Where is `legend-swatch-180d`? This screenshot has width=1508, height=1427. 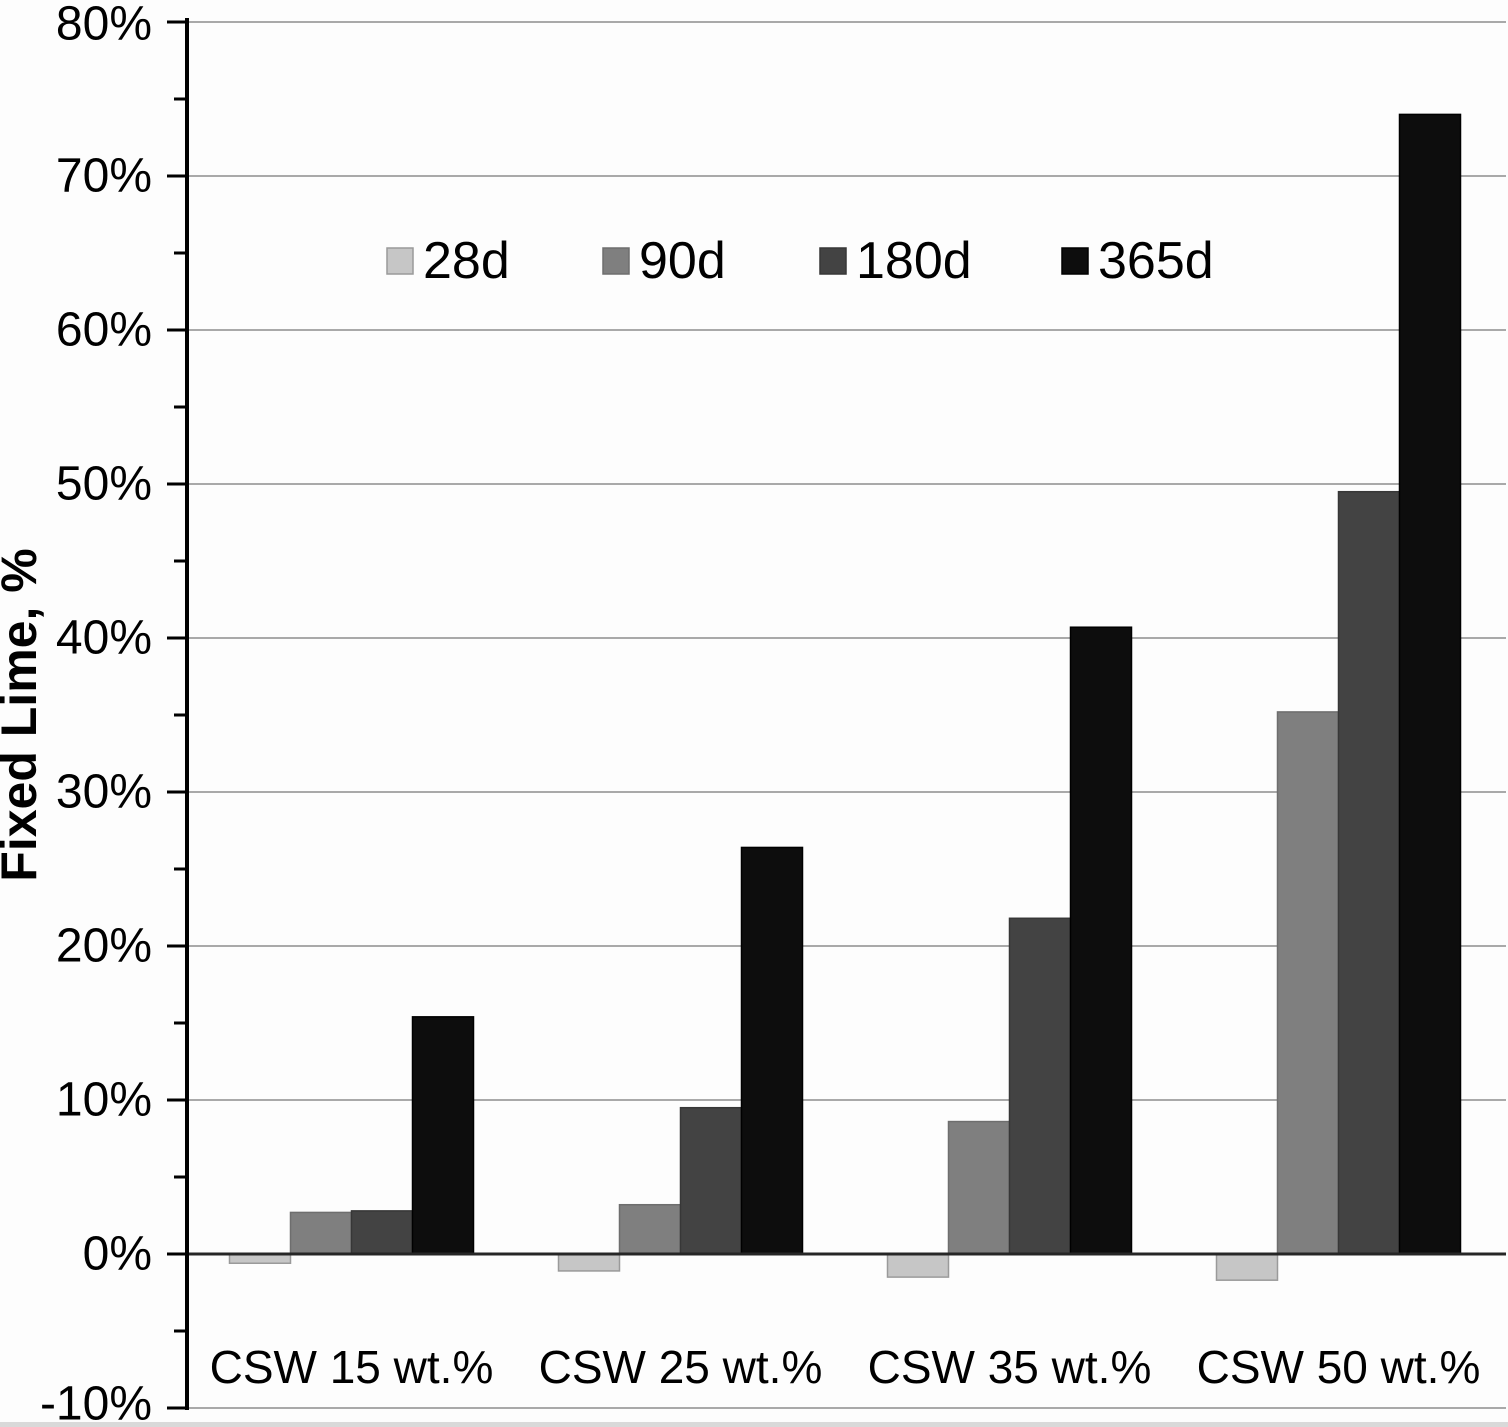
legend-swatch-180d is located at coordinates (833, 261).